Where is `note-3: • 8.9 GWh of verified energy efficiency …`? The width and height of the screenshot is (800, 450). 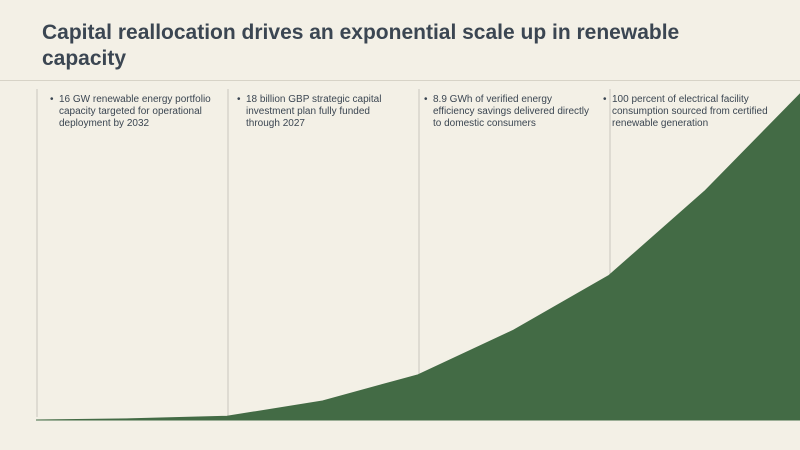 note-3: • 8.9 GWh of verified energy efficiency … is located at coordinates (508, 112).